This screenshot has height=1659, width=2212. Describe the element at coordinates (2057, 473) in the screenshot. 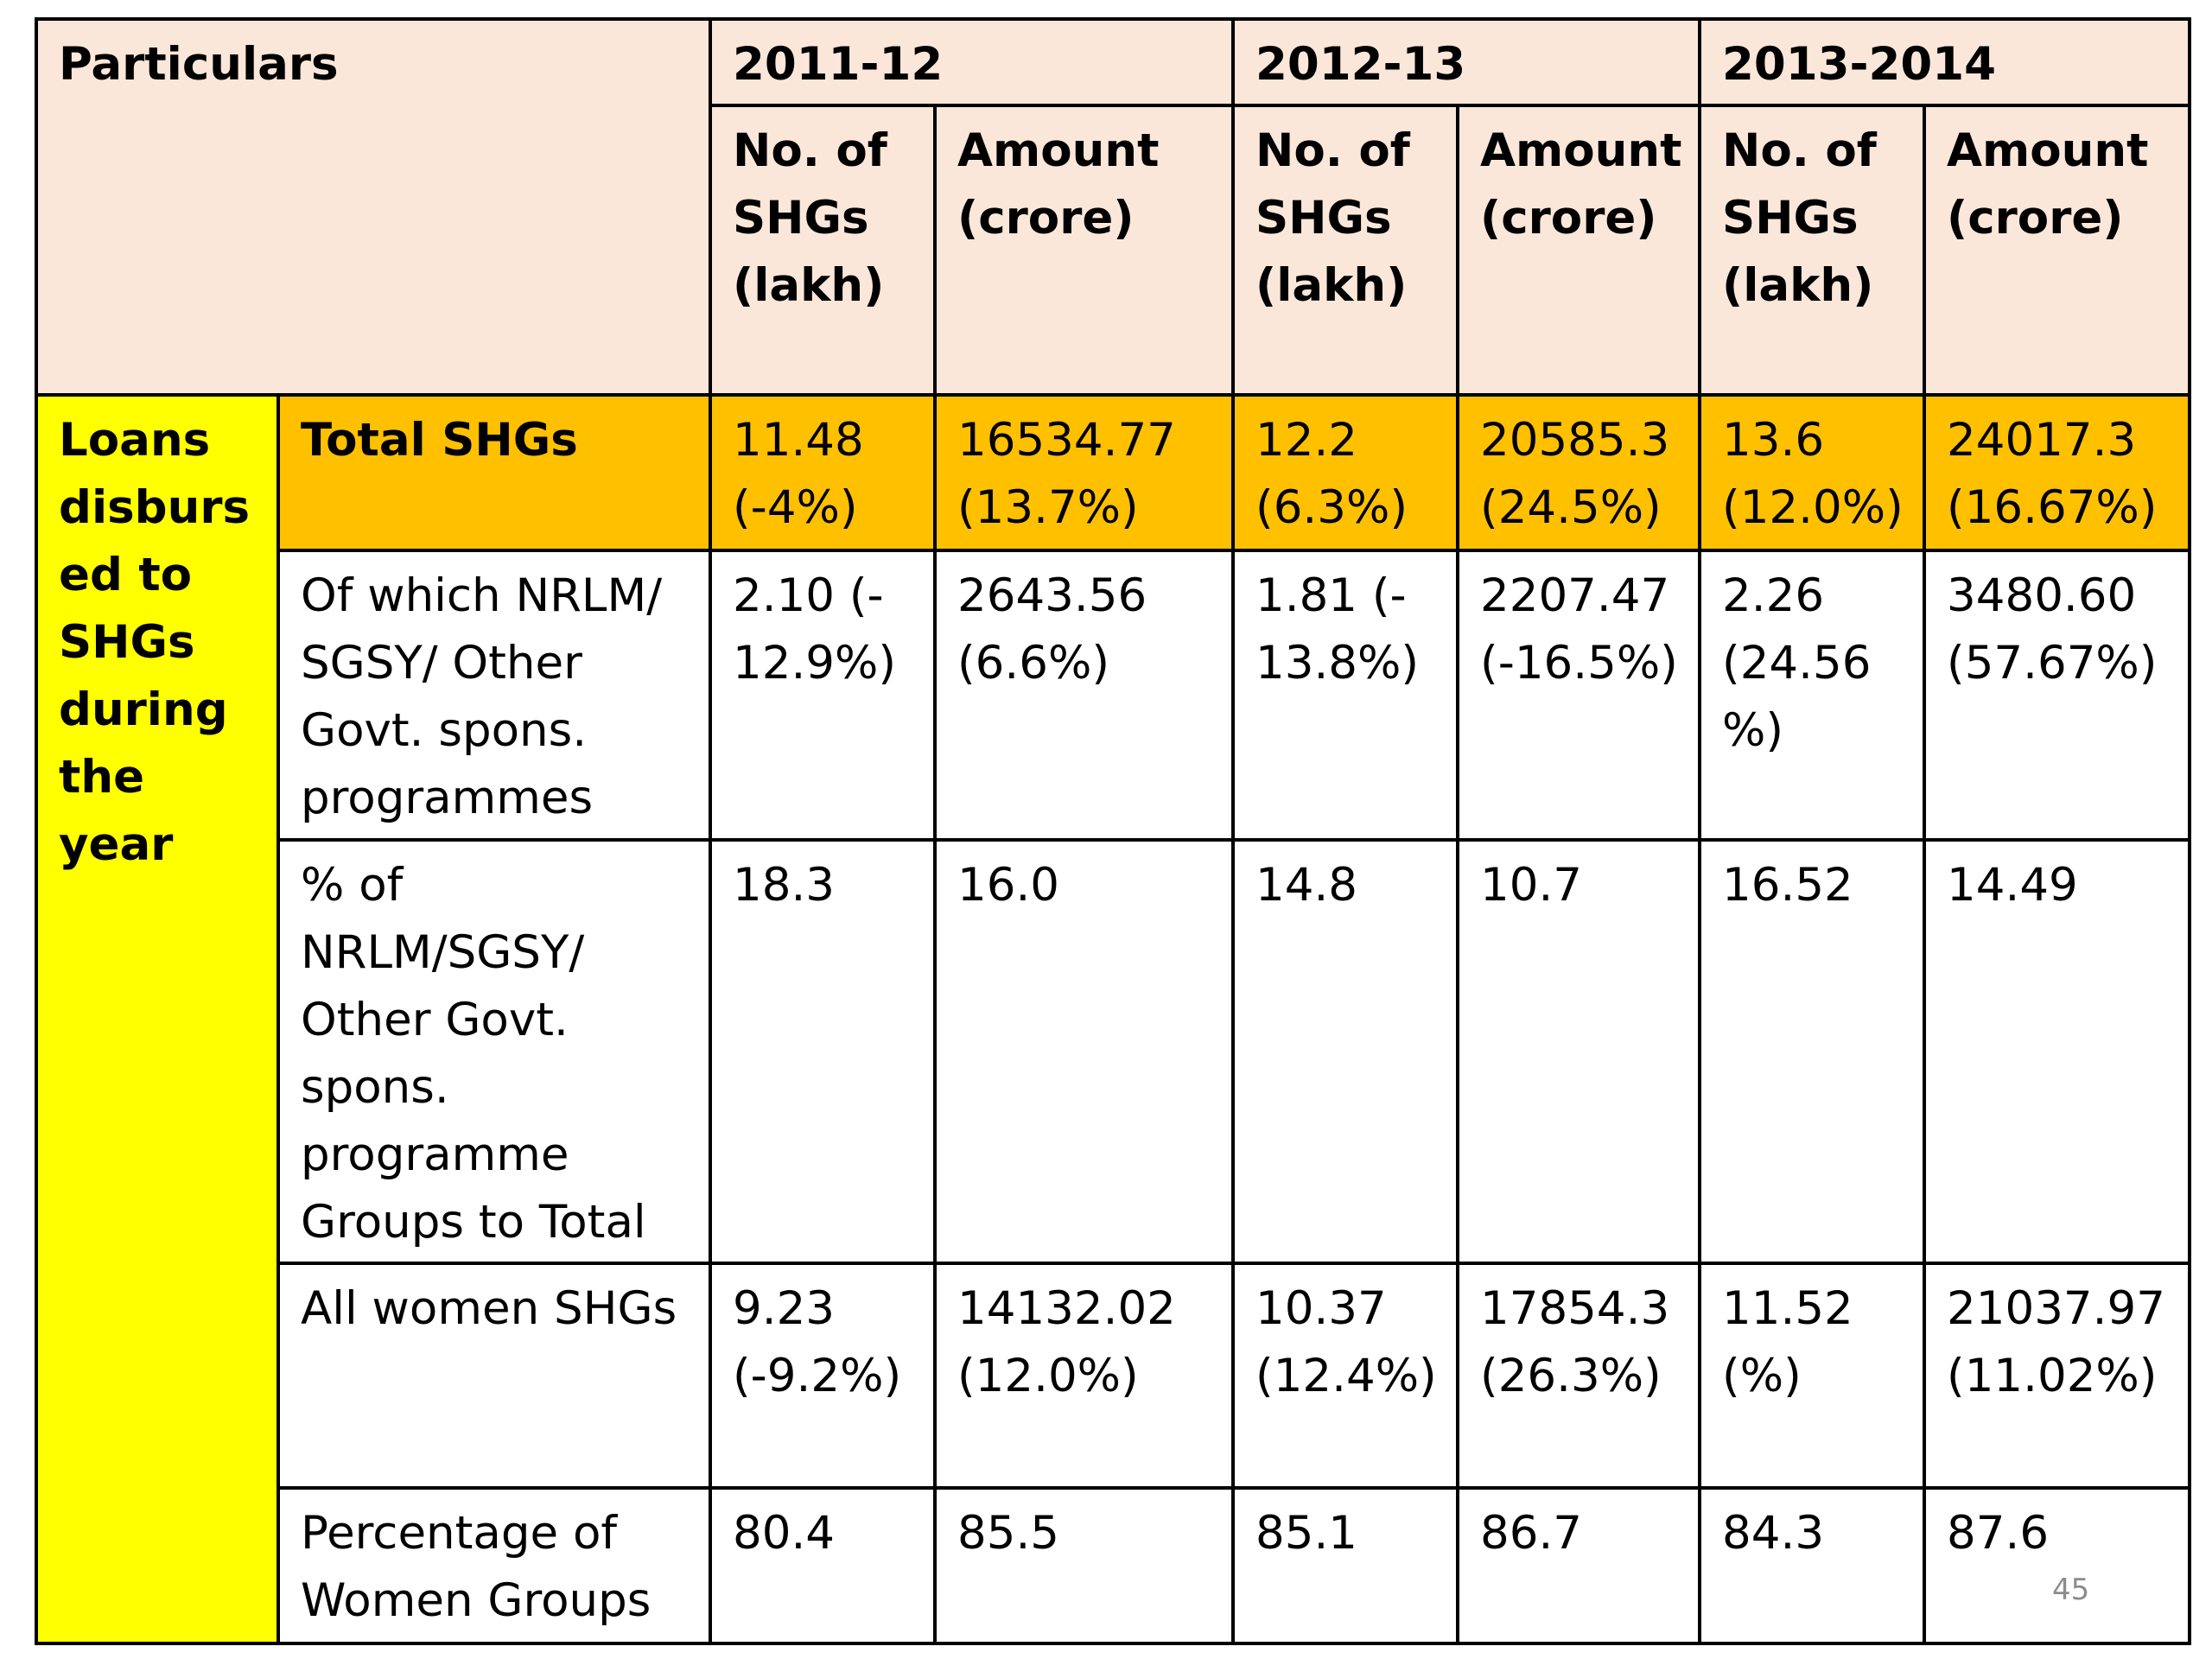

I see `table-cell: 24017.3 (16.67%)` at that location.